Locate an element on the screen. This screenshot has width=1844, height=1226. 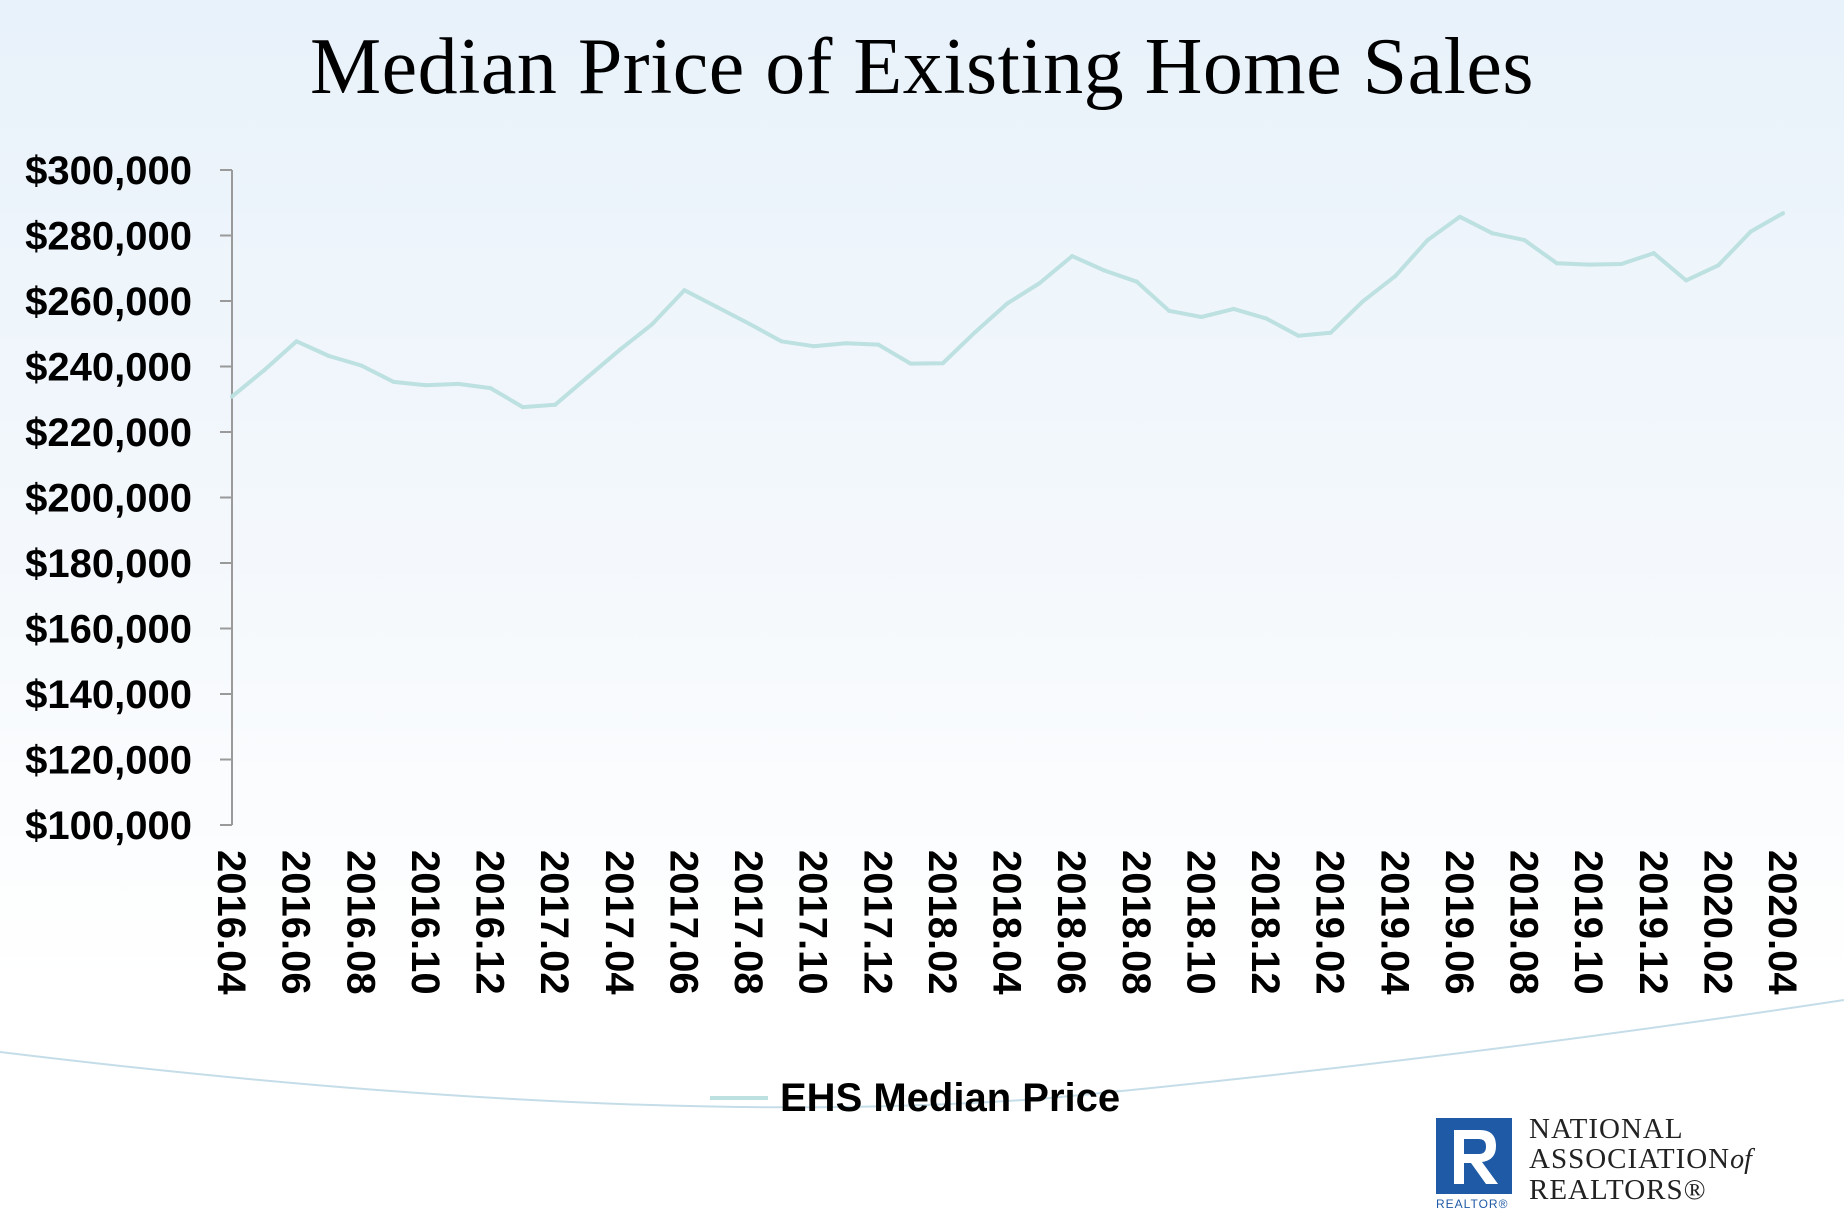
logo-line-2-text: ASSOCIATION is located at coordinates (1630, 1159).